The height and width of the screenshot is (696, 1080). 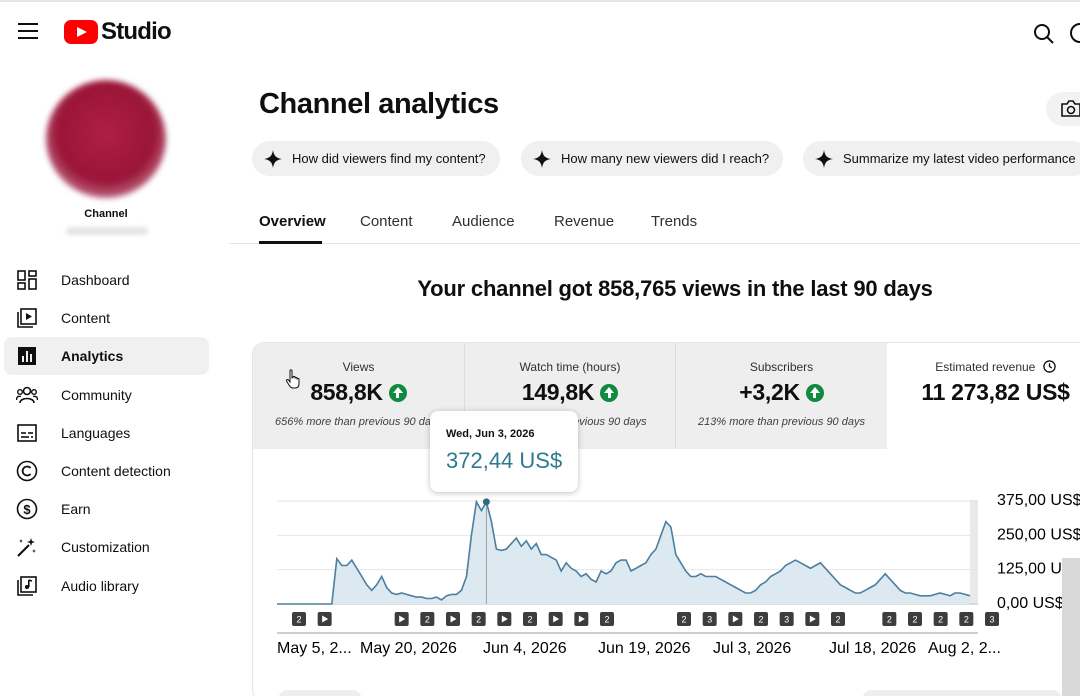 I want to click on sidebar-item-analytics: Analytics, so click(x=106, y=356).